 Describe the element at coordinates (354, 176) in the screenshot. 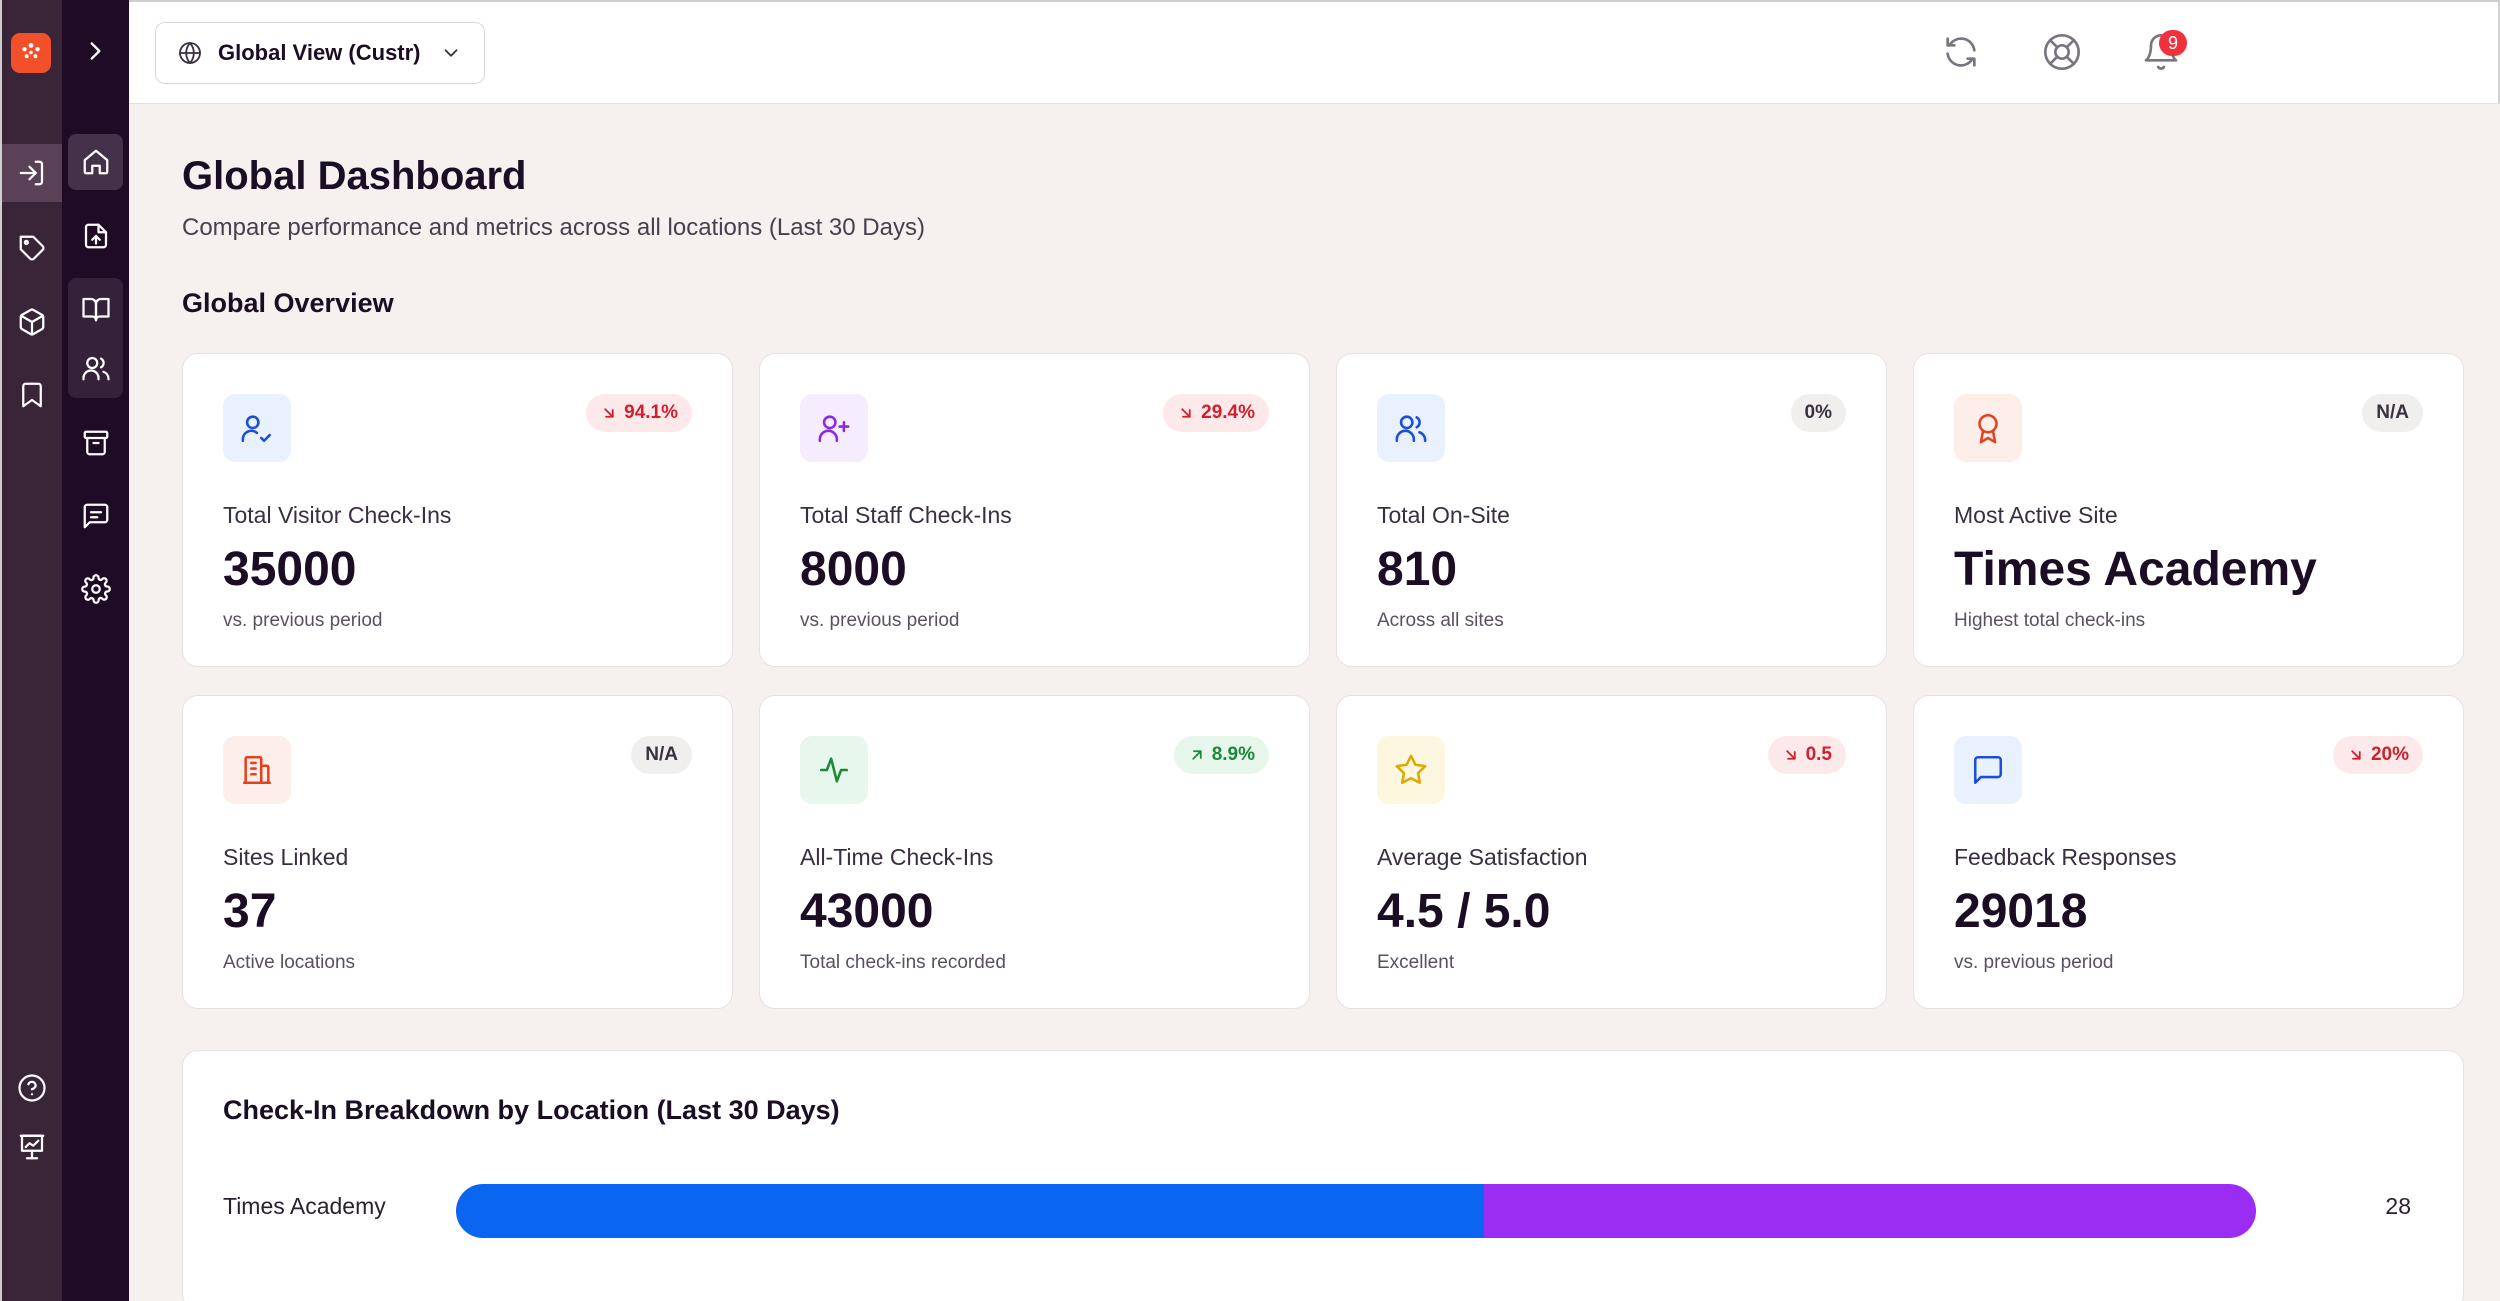

I see `page-title: Global Dashboard` at that location.